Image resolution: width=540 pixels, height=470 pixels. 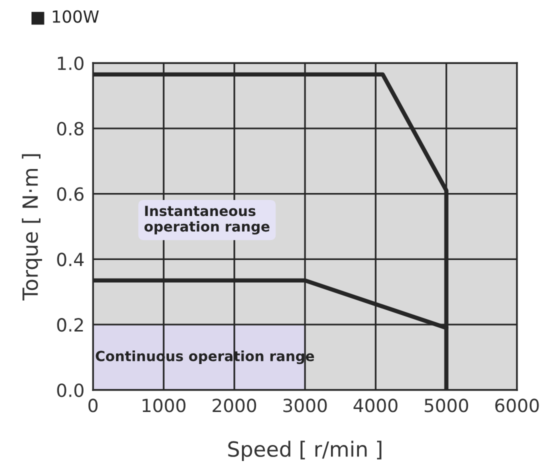 I want to click on y-tick-label: 0.8, so click(x=70, y=129).